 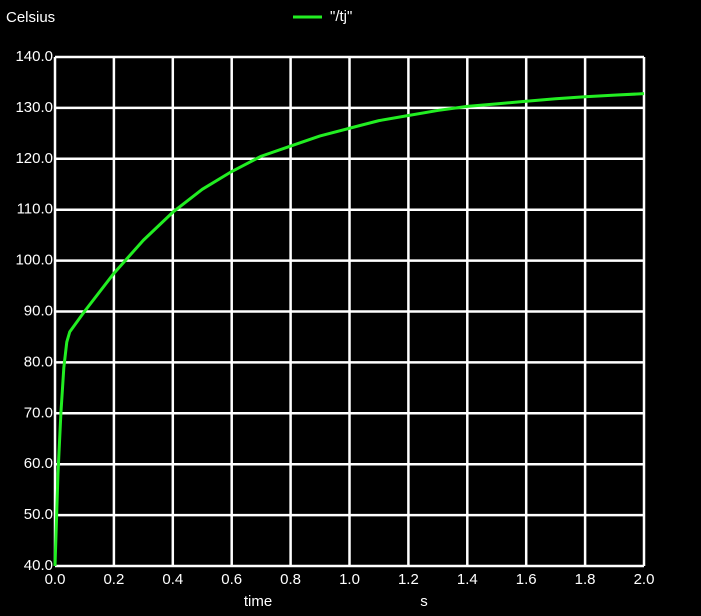 What do you see at coordinates (290, 579) in the screenshot?
I see `x-tick-label: 0.8` at bounding box center [290, 579].